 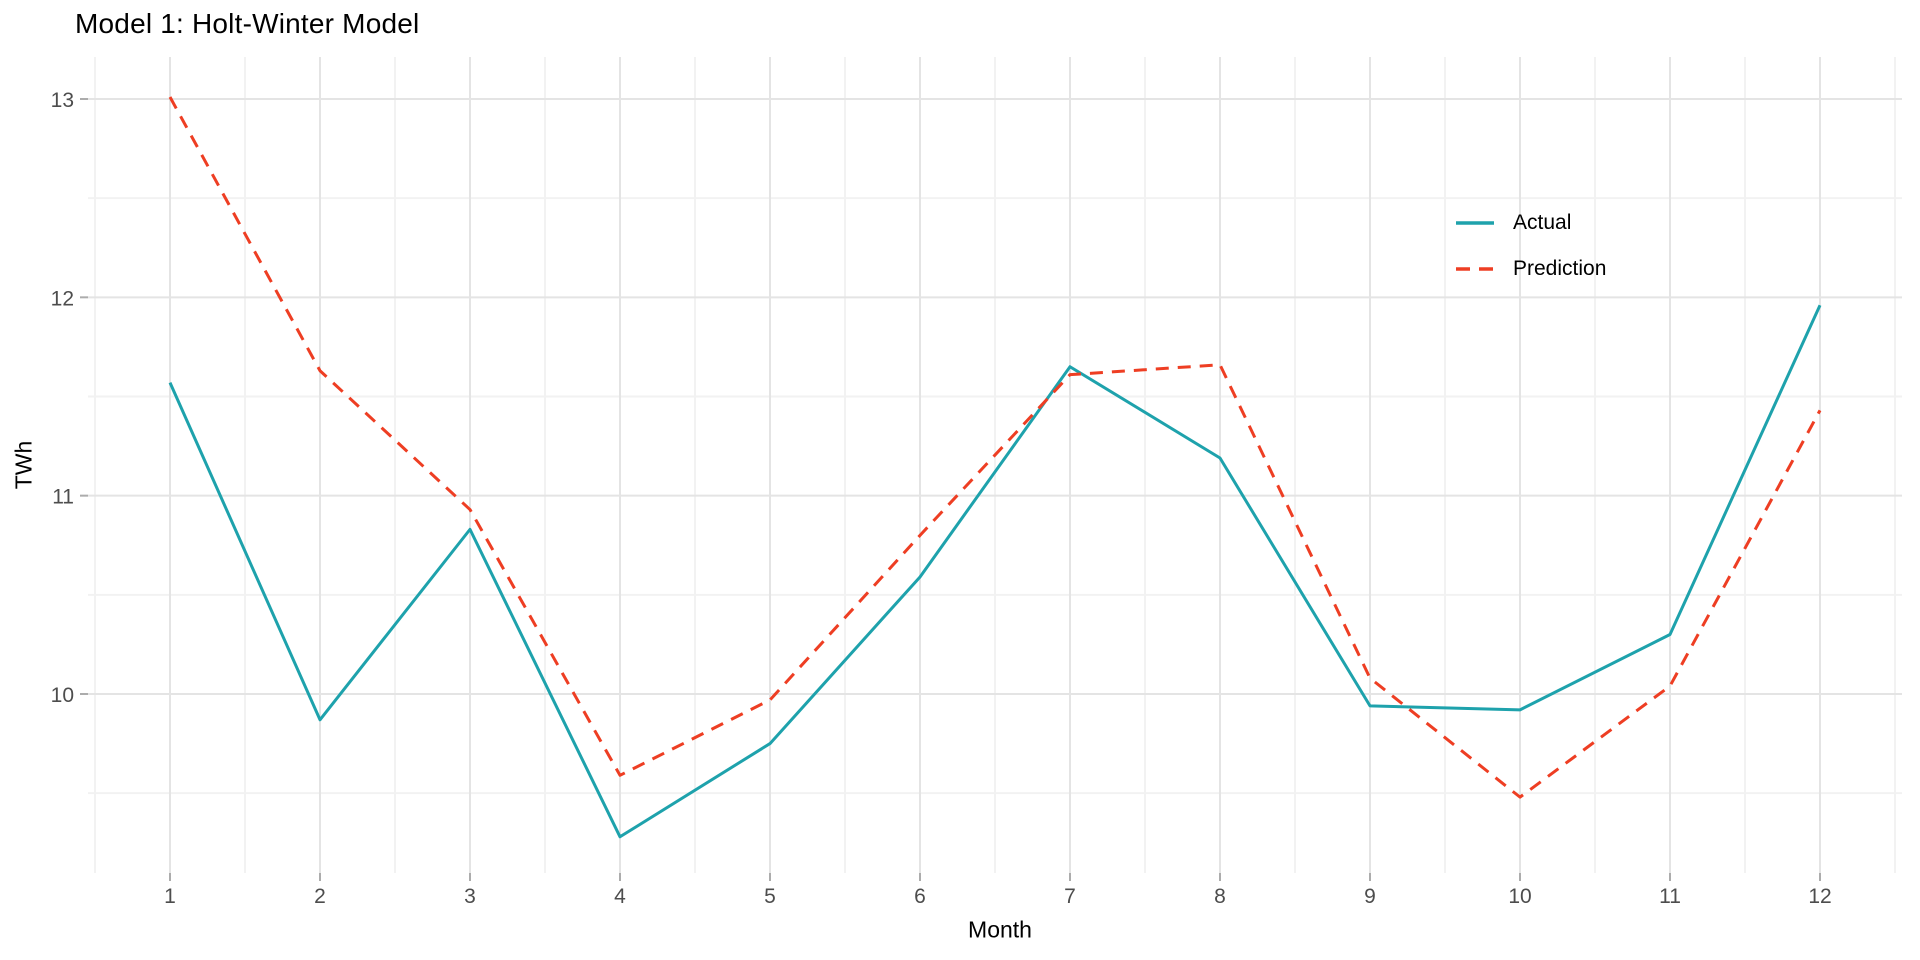 I want to click on x-tick-label: 1, so click(x=170, y=896).